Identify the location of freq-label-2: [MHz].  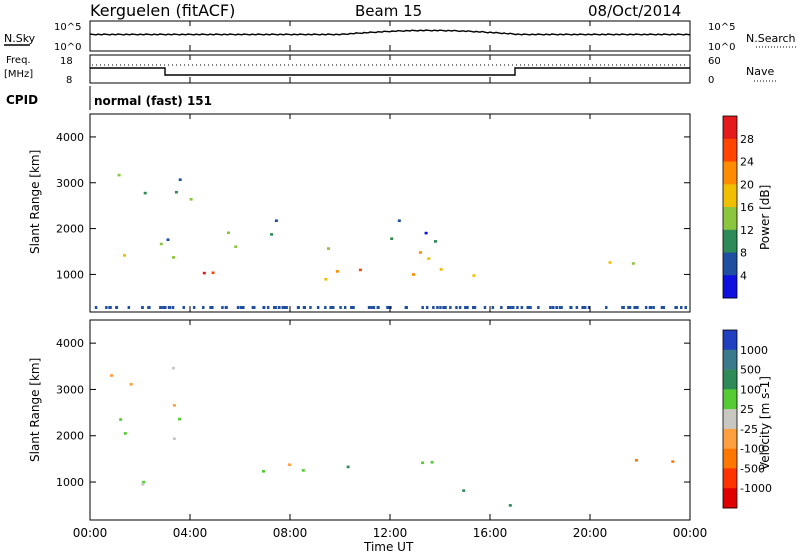
(18, 74).